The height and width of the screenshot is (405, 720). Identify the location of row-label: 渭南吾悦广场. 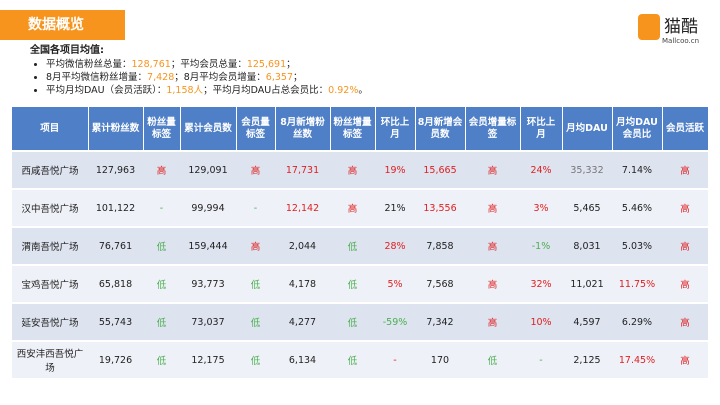
(50, 245).